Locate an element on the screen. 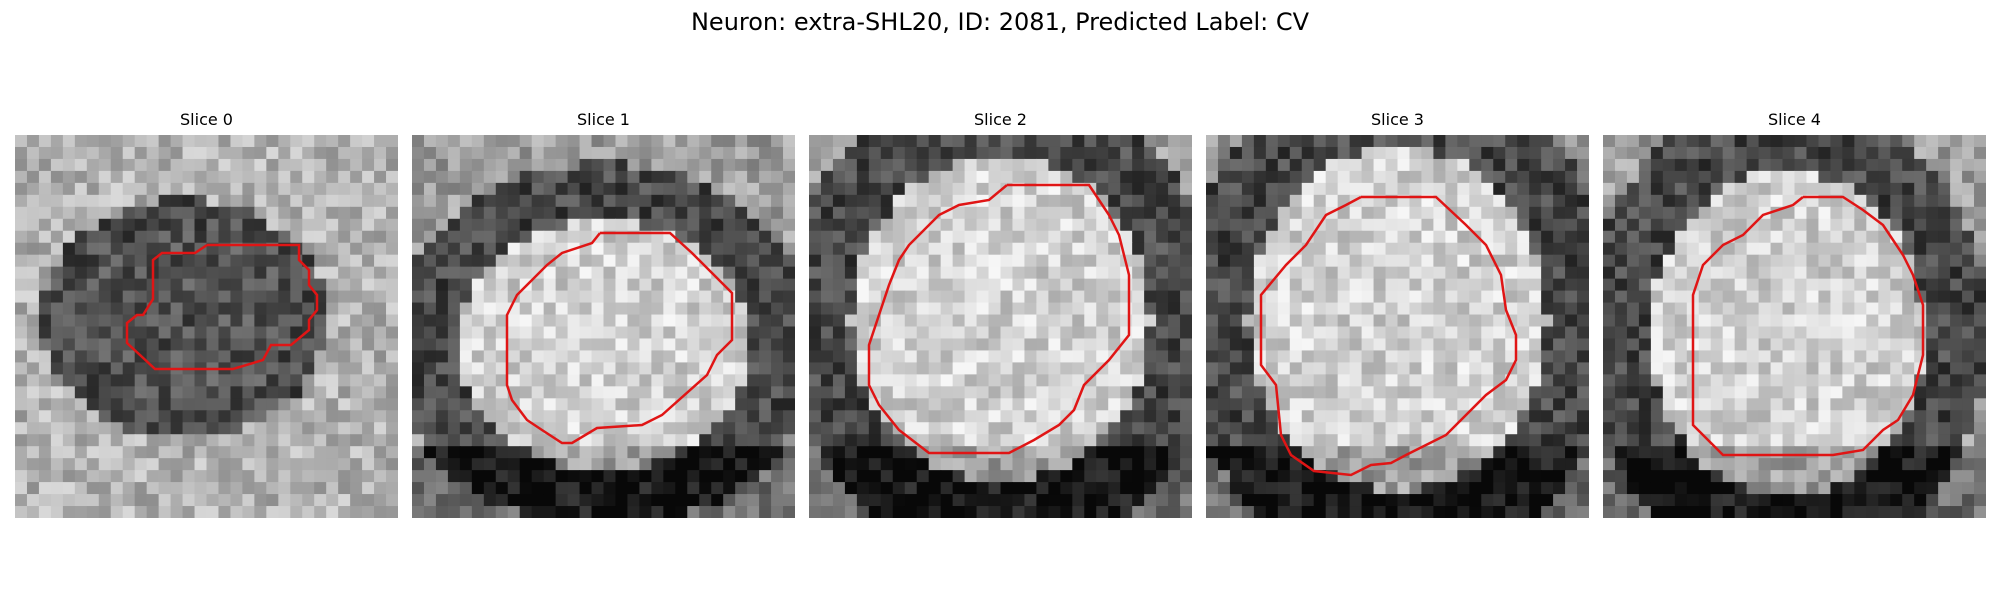  slice-panel-0: Slice 0 is located at coordinates (206, 313).